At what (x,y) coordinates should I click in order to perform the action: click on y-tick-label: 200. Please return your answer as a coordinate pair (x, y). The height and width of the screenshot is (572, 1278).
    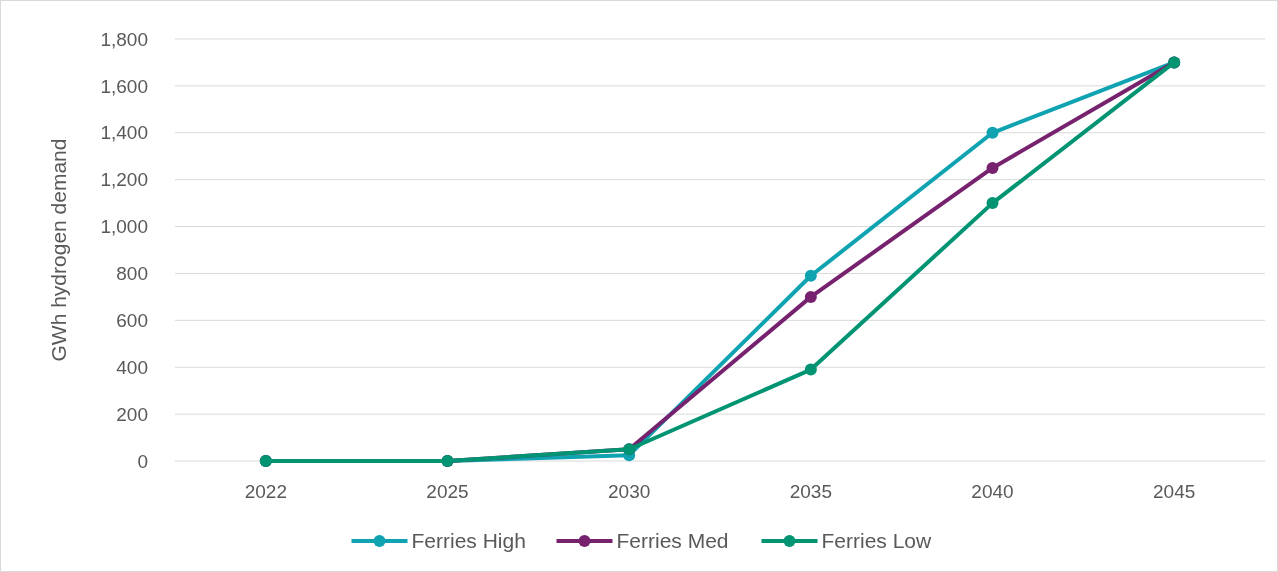
    Looking at the image, I should click on (132, 414).